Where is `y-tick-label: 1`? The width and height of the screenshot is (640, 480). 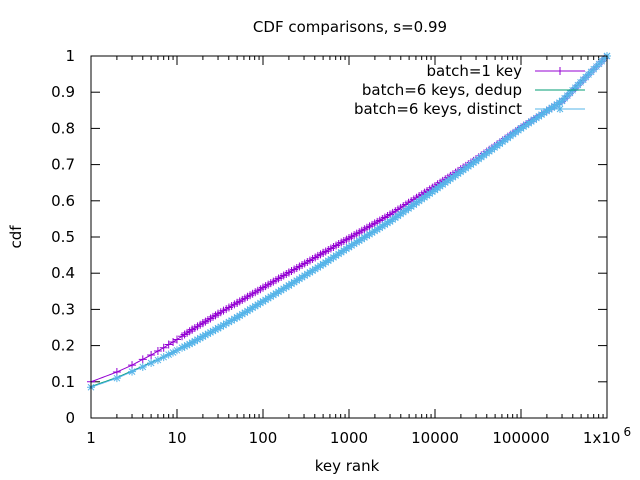
y-tick-label: 1 is located at coordinates (70, 56).